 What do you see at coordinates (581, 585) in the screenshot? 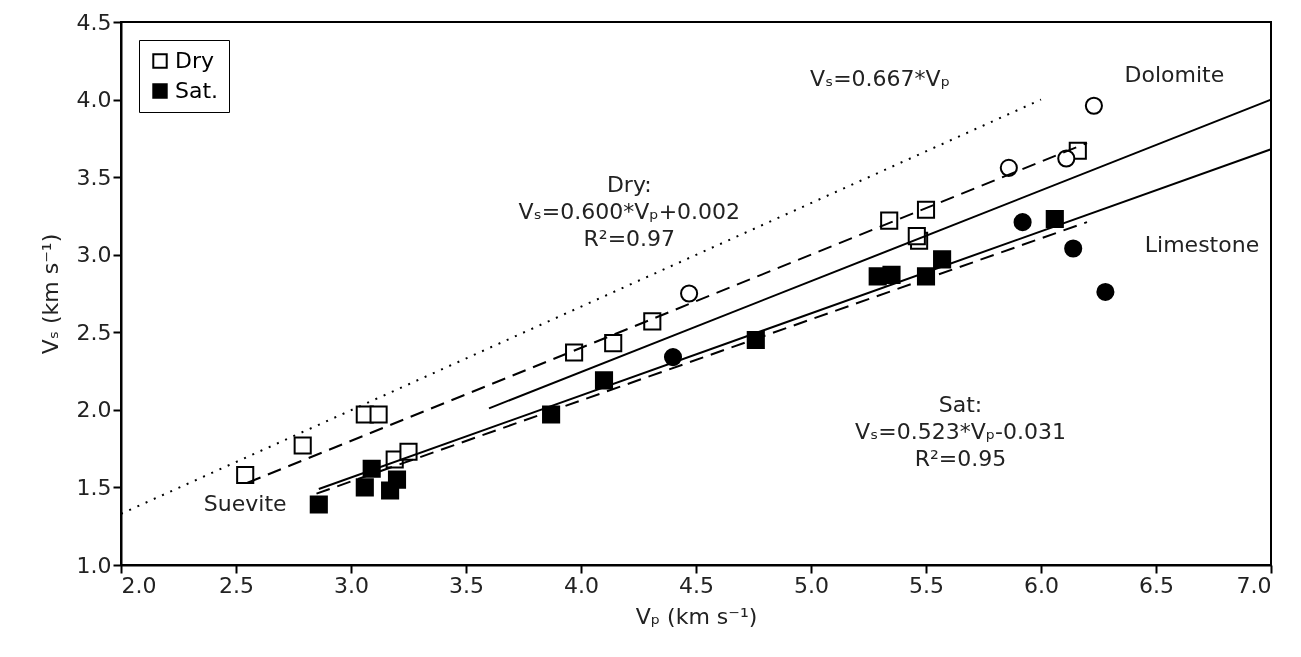
I see `x-tick-label: 4.0` at bounding box center [581, 585].